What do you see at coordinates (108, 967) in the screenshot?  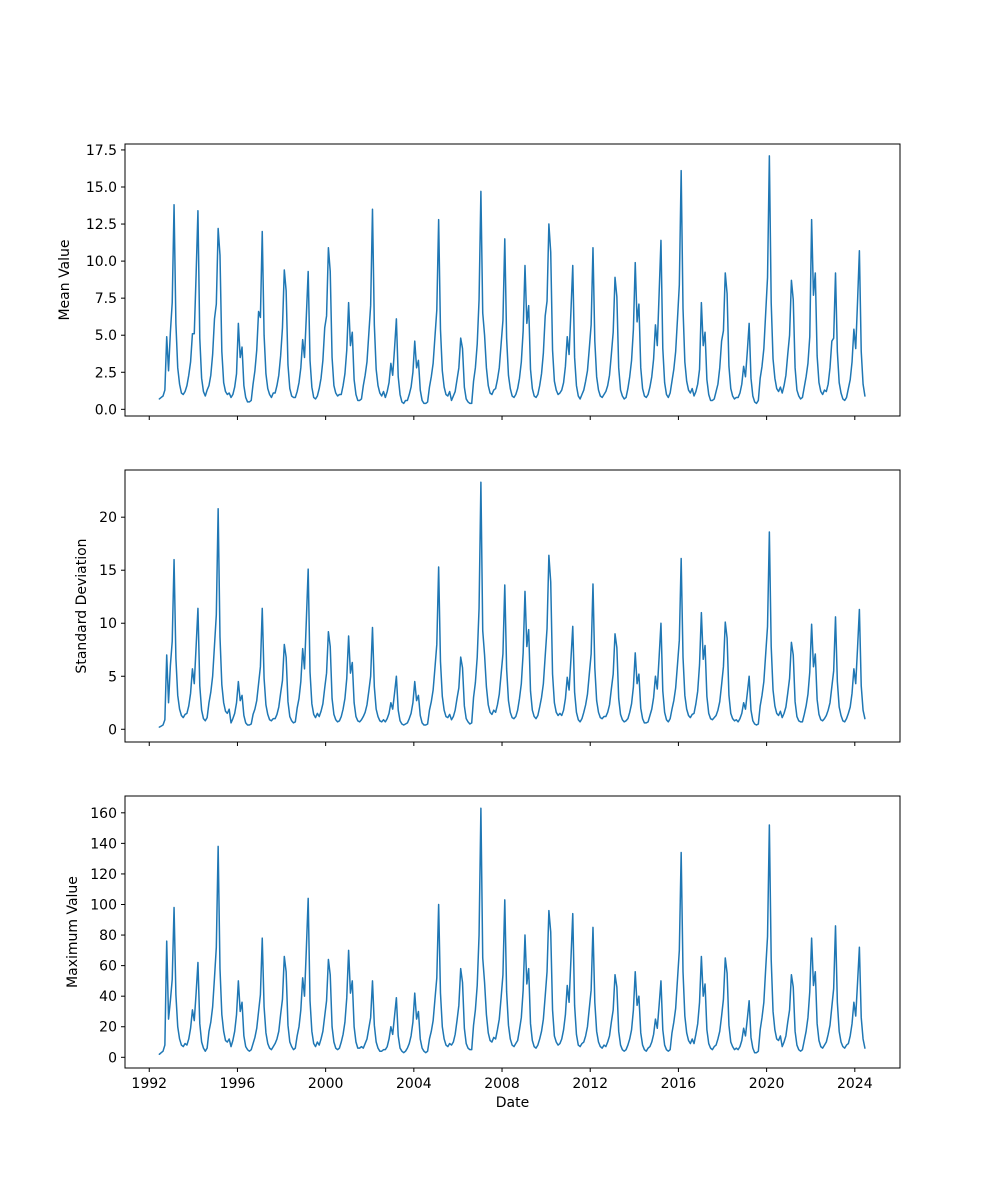 I see `y-tick-label: 60` at bounding box center [108, 967].